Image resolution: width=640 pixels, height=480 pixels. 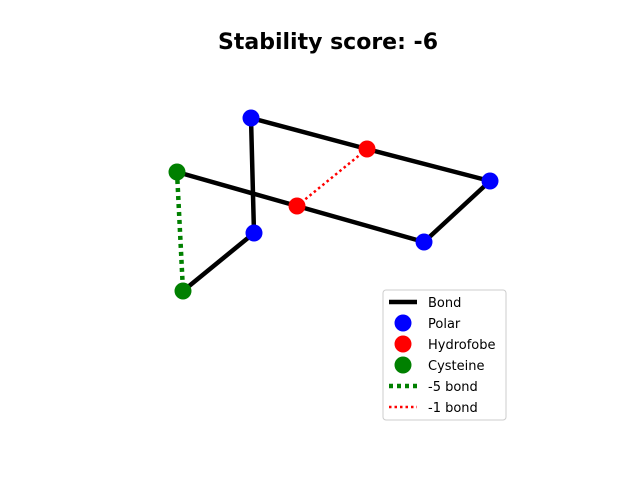 What do you see at coordinates (444, 303) in the screenshot?
I see `legend-label-bond: Bond` at bounding box center [444, 303].